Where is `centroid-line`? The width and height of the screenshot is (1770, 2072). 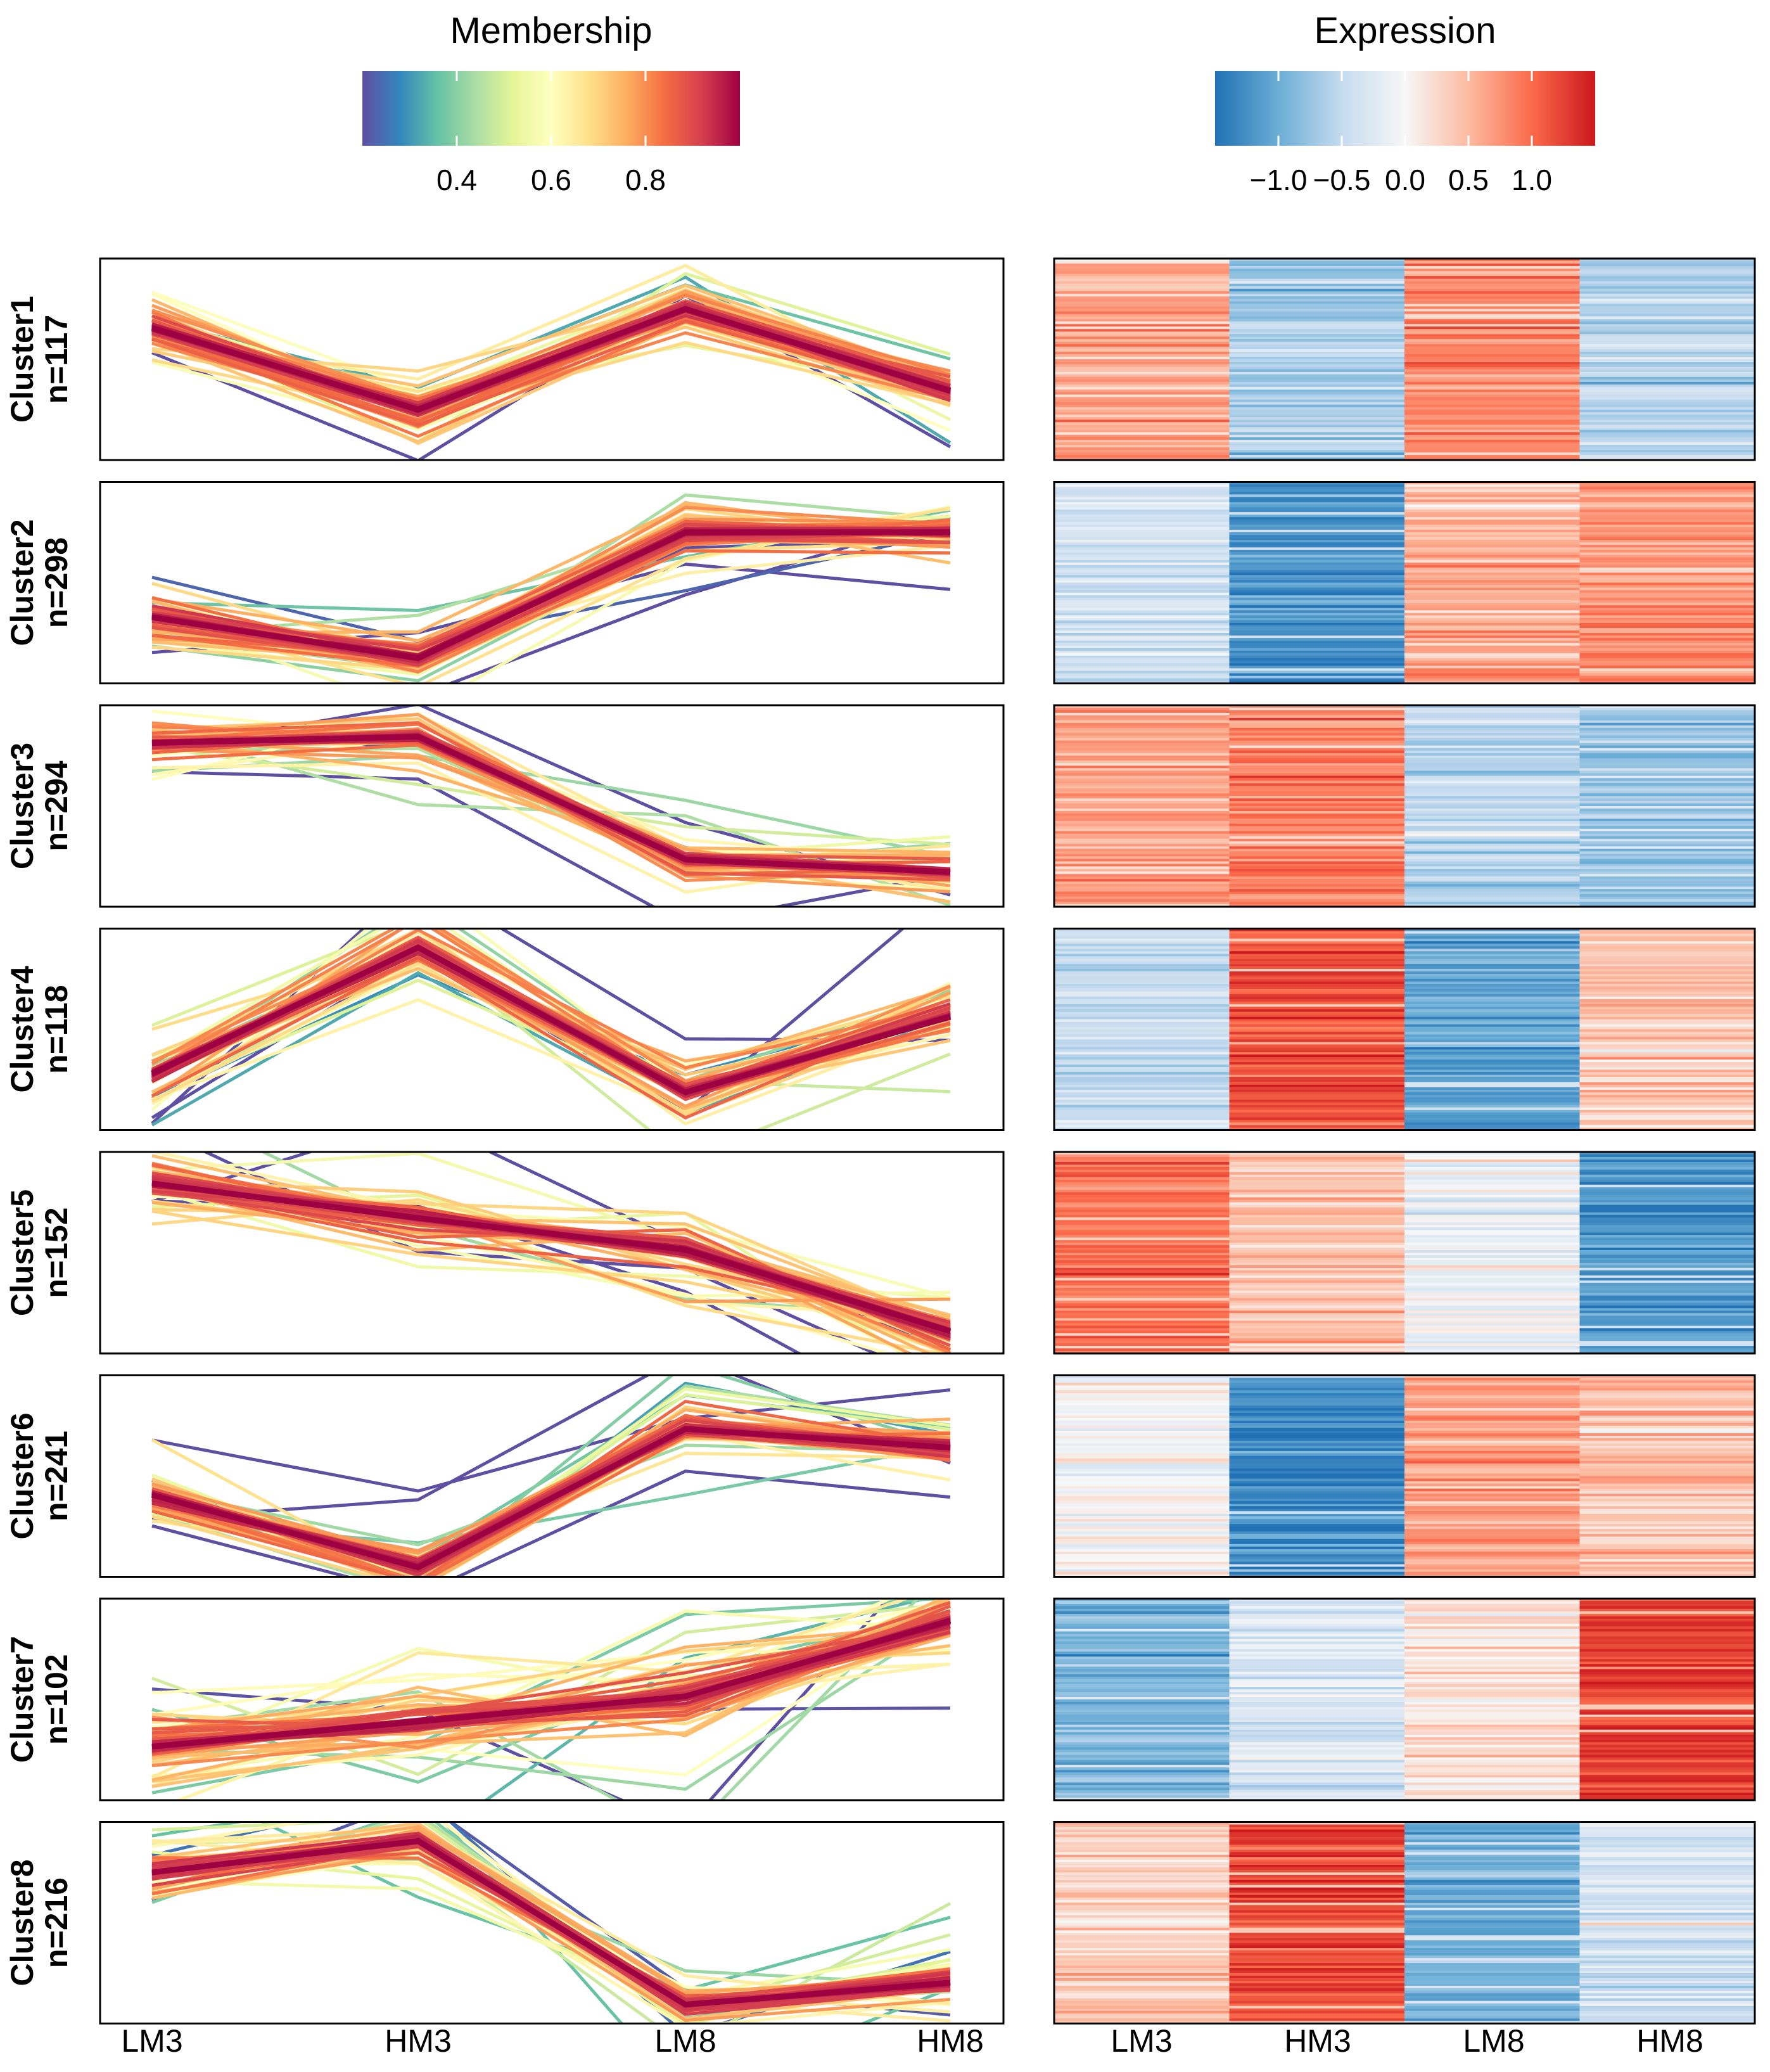
centroid-line is located at coordinates (551, 359).